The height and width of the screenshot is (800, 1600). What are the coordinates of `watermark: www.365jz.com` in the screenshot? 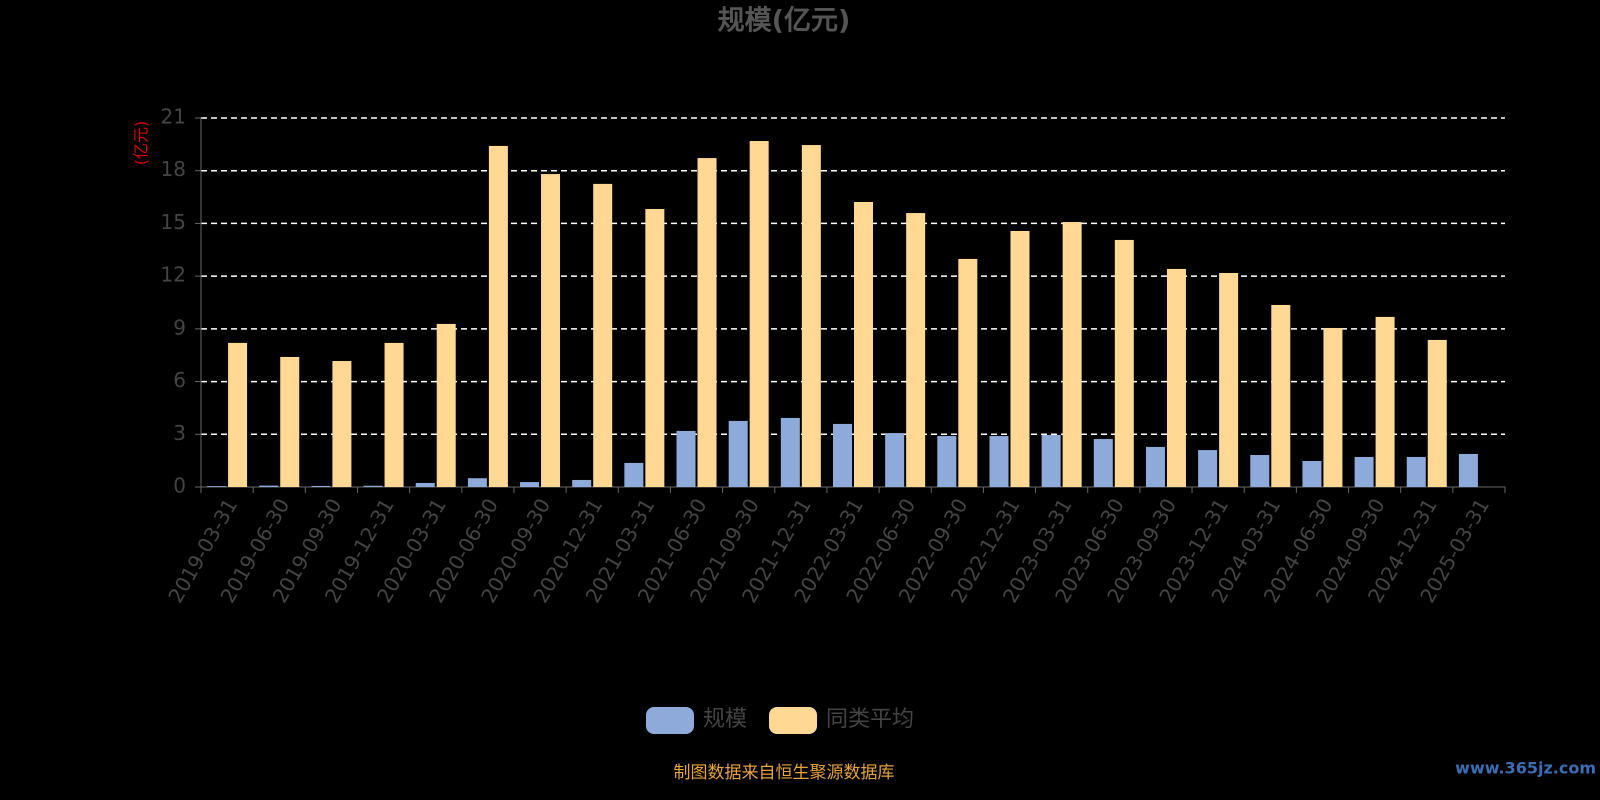 It's located at (1525, 768).